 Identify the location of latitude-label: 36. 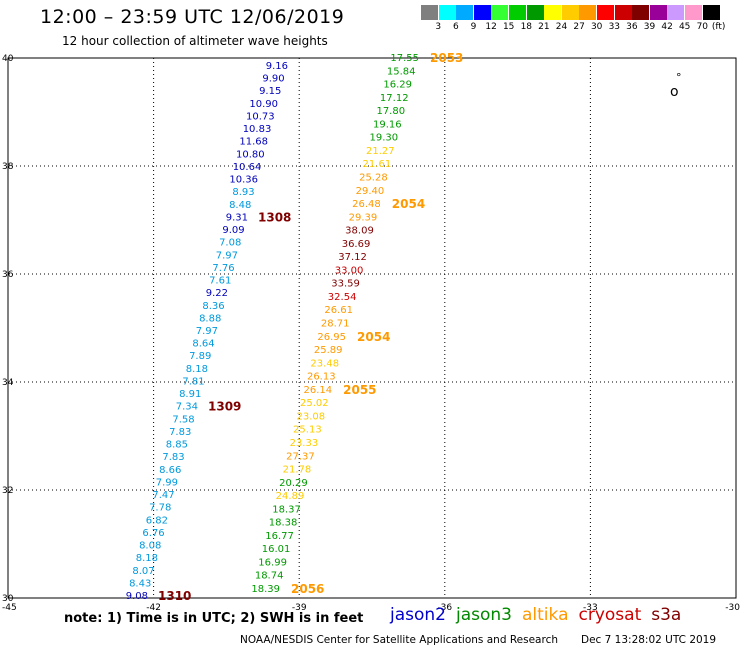
(8, 275).